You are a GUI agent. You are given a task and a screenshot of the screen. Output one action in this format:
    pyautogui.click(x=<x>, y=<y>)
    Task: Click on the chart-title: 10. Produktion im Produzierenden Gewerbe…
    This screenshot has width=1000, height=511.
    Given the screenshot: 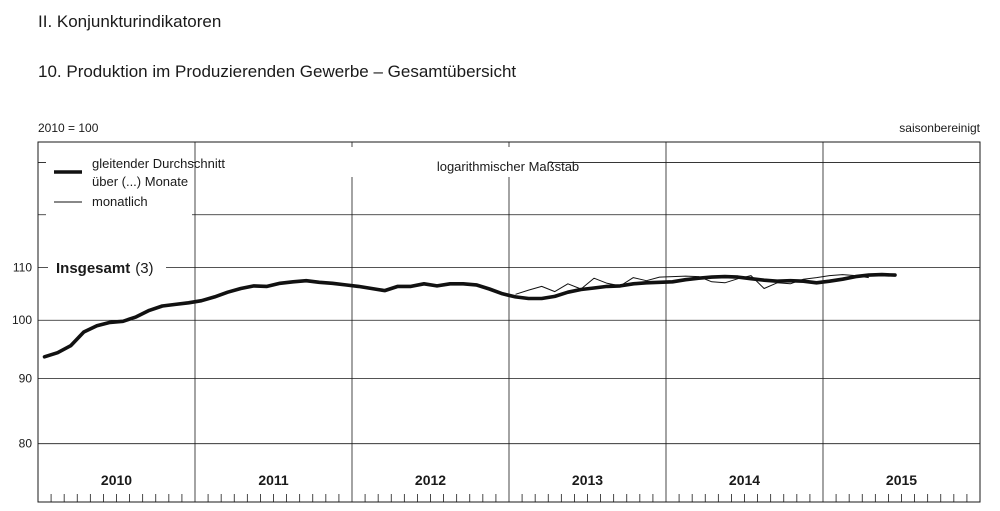 What is the action you would take?
    pyautogui.click(x=277, y=71)
    